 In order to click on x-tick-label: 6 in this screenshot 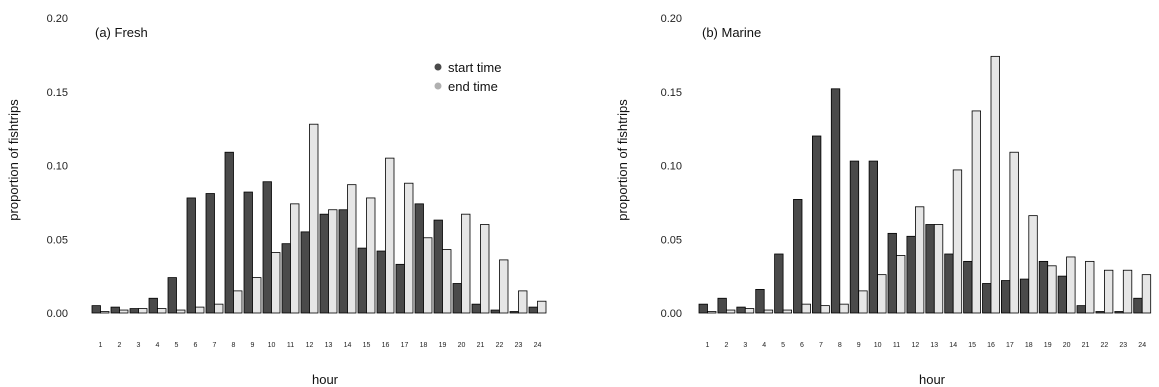, I will do `click(802, 345)`.